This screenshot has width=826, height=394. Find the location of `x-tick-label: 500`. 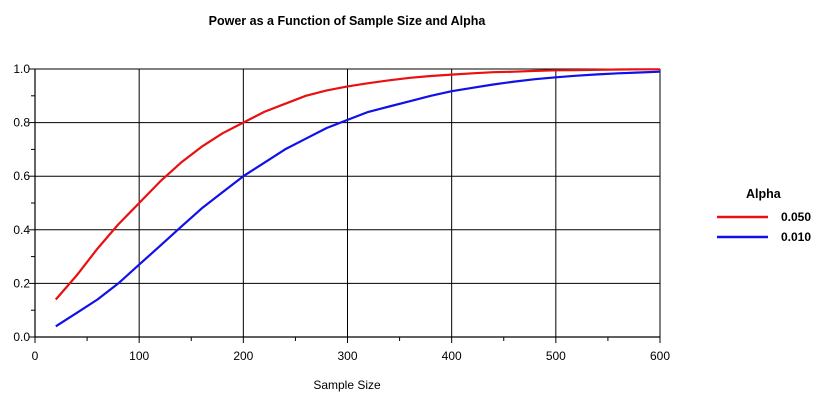

x-tick-label: 500 is located at coordinates (556, 356).